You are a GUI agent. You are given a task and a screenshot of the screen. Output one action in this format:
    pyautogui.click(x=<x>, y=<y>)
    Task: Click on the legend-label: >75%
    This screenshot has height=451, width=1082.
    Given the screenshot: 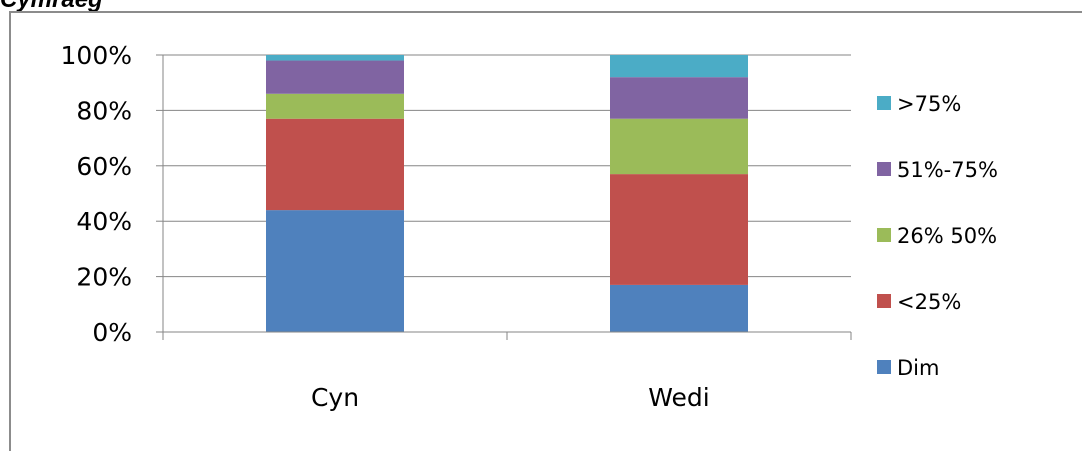 What is the action you would take?
    pyautogui.click(x=929, y=104)
    